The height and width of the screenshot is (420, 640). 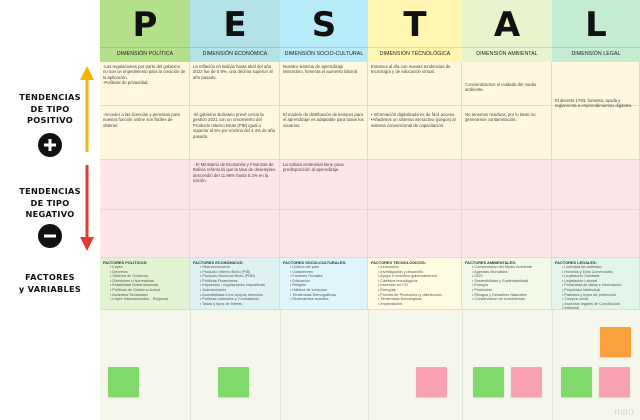 I want to click on factor-item: • Leyes Internacionales - Regional, so click(x=139, y=299).